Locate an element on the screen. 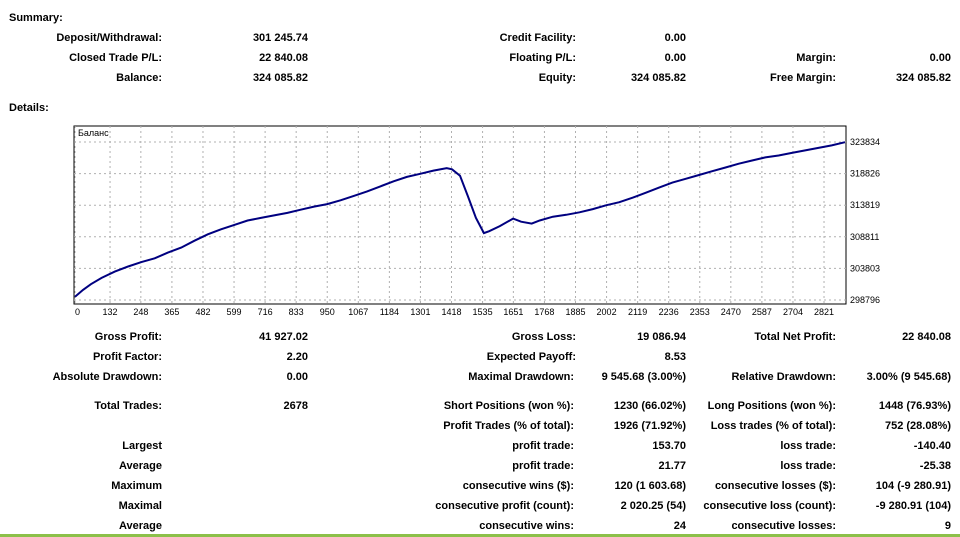  deposit-label: Deposit/Withdrawal: is located at coordinates (109, 38).